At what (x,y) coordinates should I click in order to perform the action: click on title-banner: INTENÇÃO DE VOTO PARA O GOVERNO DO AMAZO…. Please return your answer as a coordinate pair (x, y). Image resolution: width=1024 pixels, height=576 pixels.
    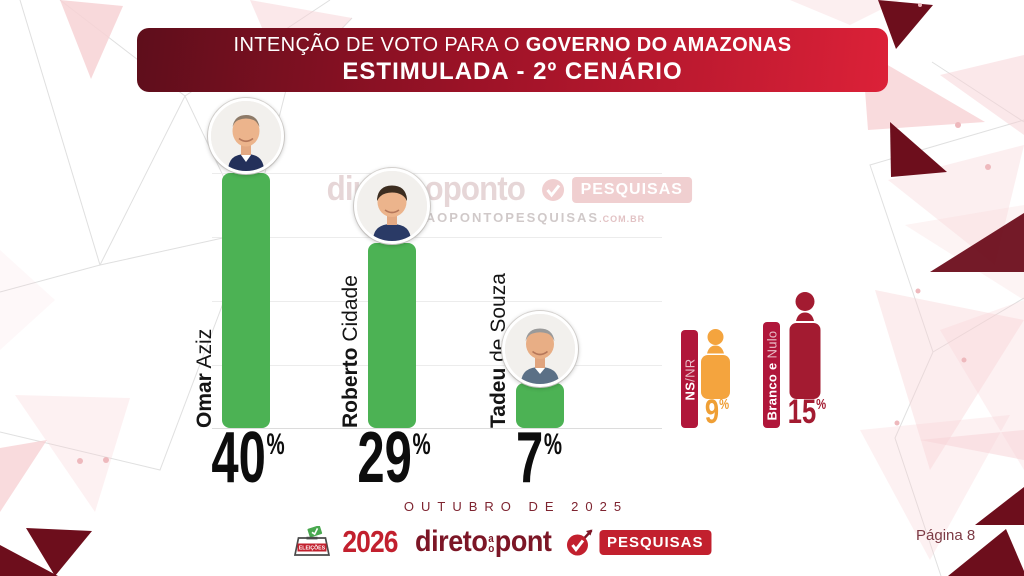
    Looking at the image, I should click on (512, 60).